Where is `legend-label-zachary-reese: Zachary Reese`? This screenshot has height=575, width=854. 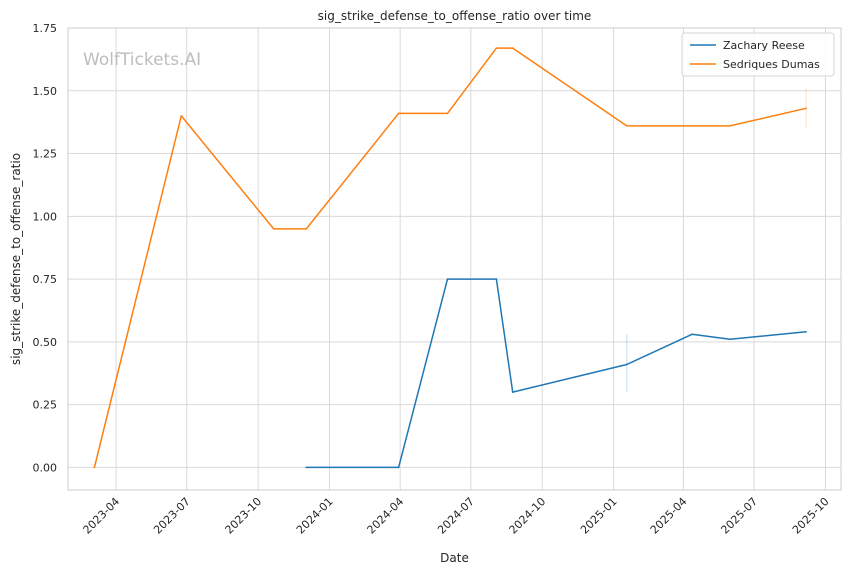
legend-label-zachary-reese: Zachary Reese is located at coordinates (764, 45).